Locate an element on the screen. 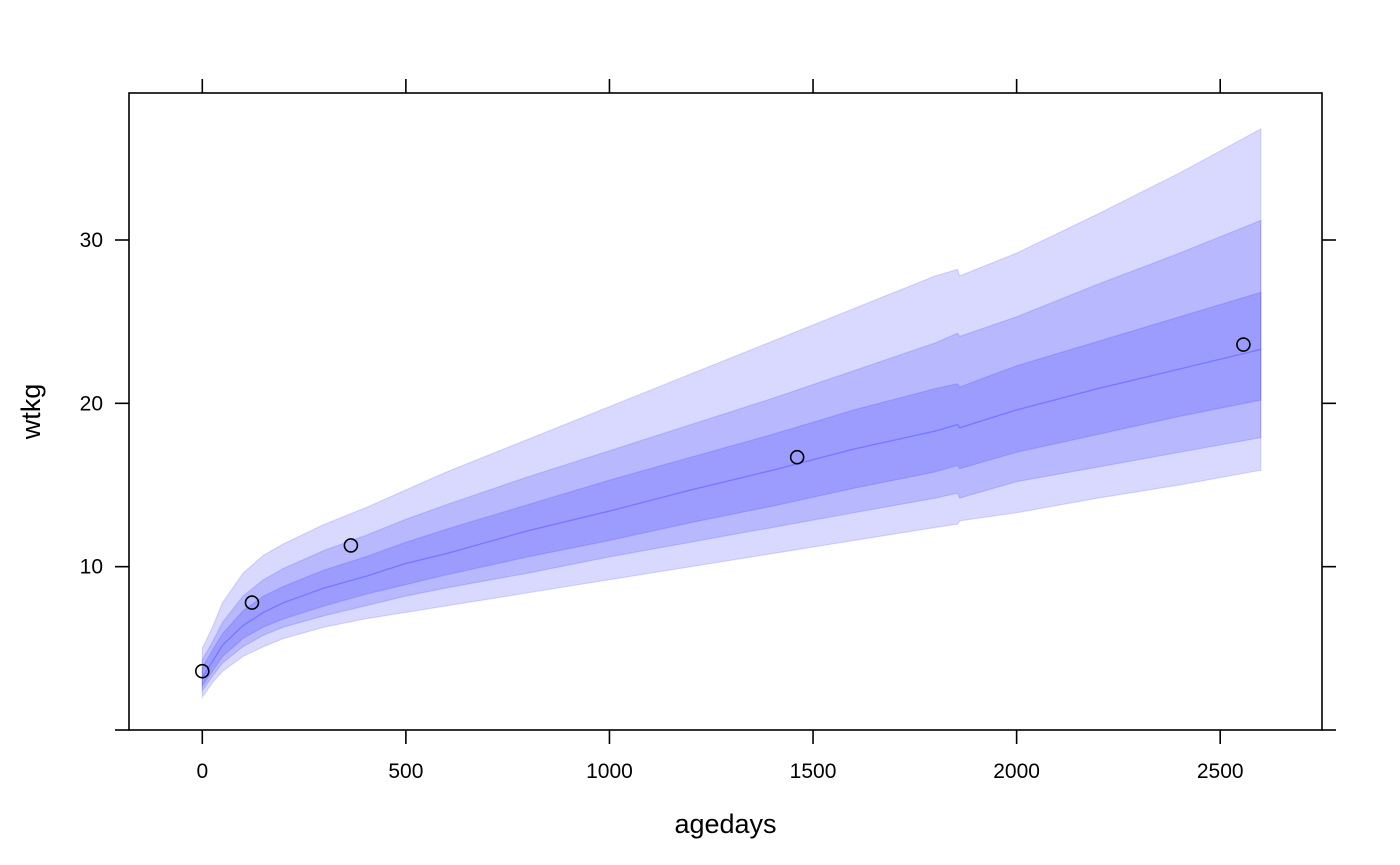 Image resolution: width=1400 pixels, height=865 pixels. x-tick-label: 500 is located at coordinates (405, 771).